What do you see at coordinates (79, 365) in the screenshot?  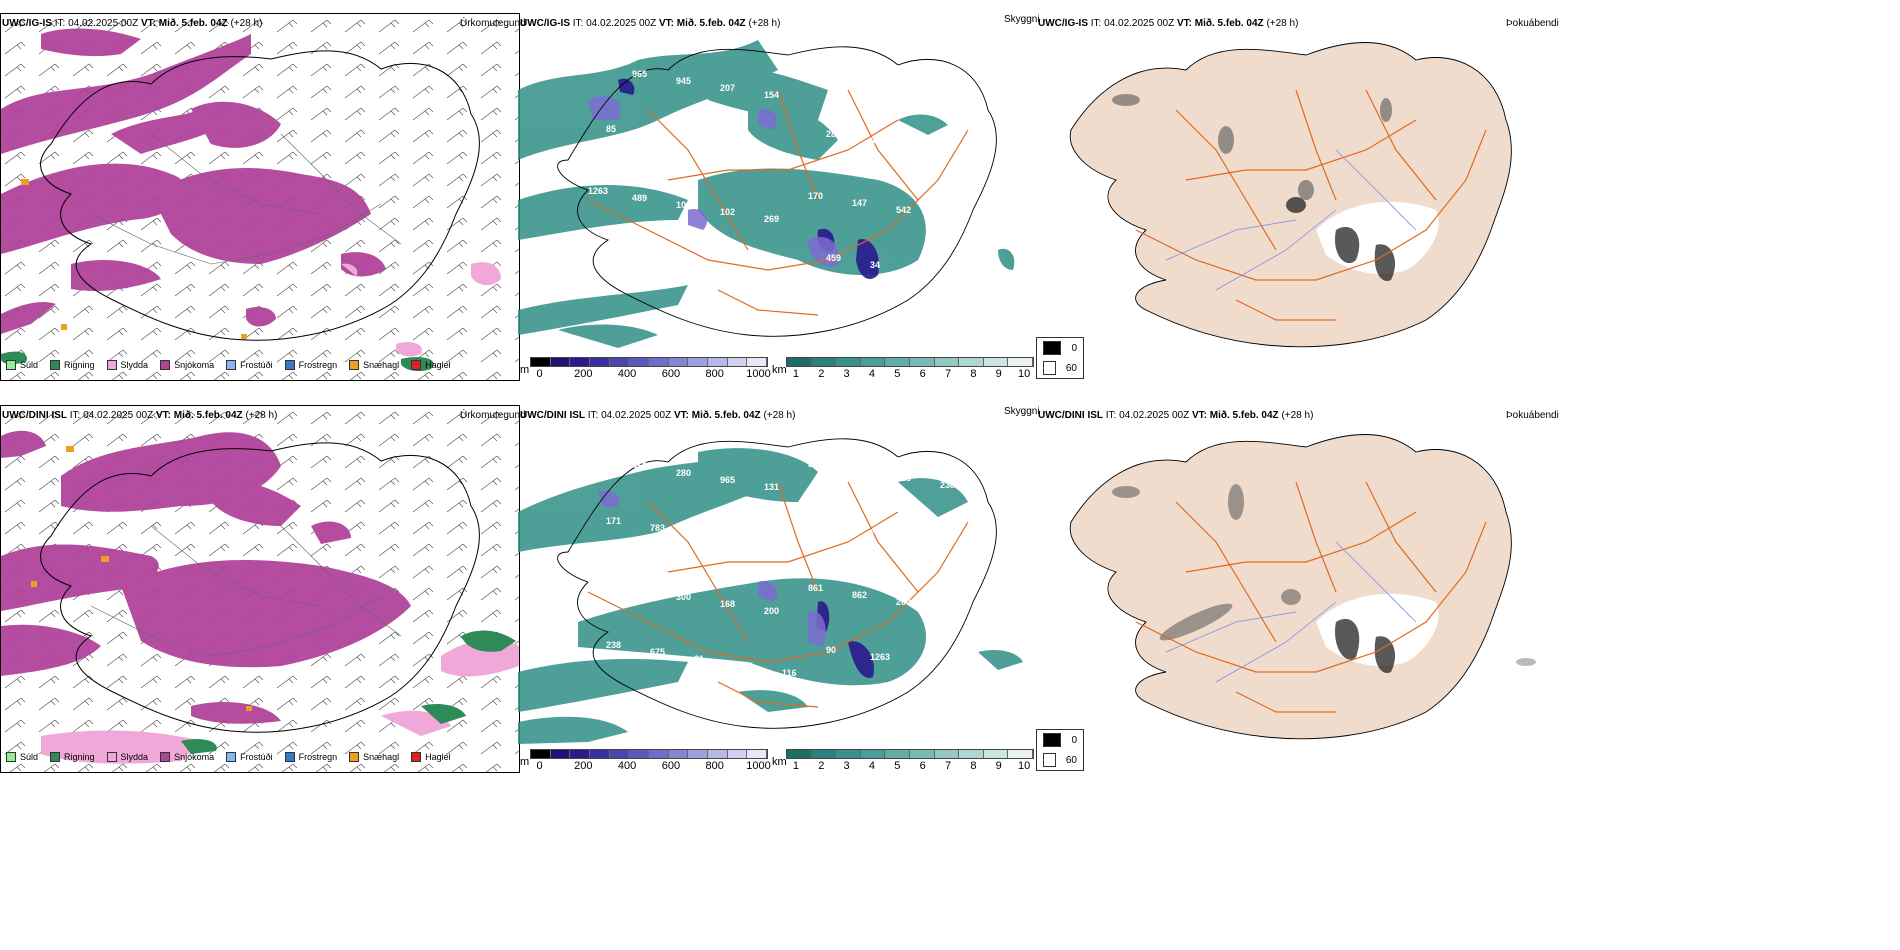 I see `precip-legend-label: Rigning` at bounding box center [79, 365].